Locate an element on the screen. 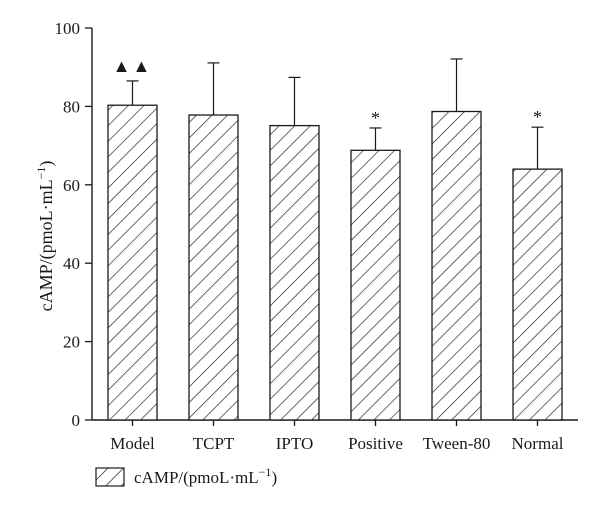  legend: cAMP/(pmoL·mL−1) is located at coordinates (186, 476).